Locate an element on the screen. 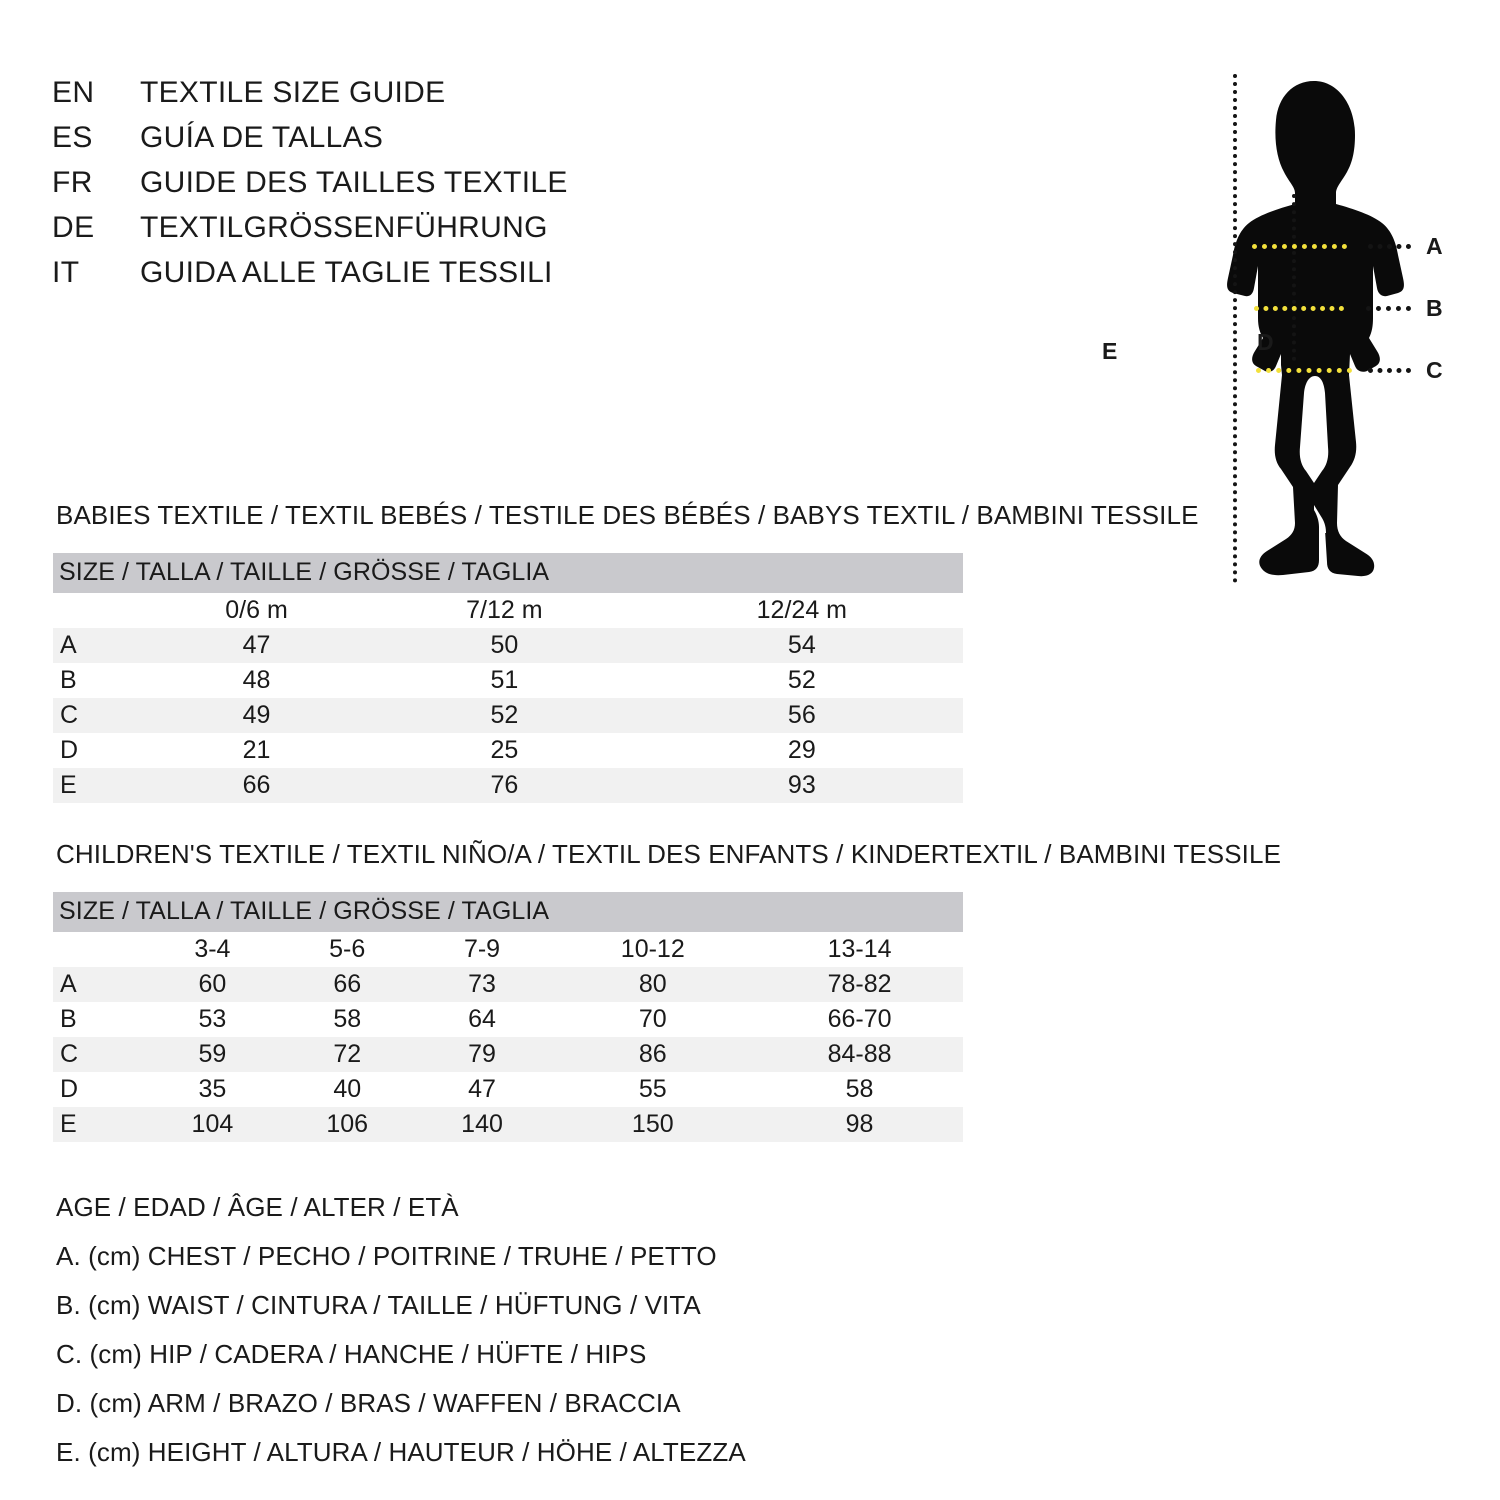  language-code-fr: FR is located at coordinates (72, 182).